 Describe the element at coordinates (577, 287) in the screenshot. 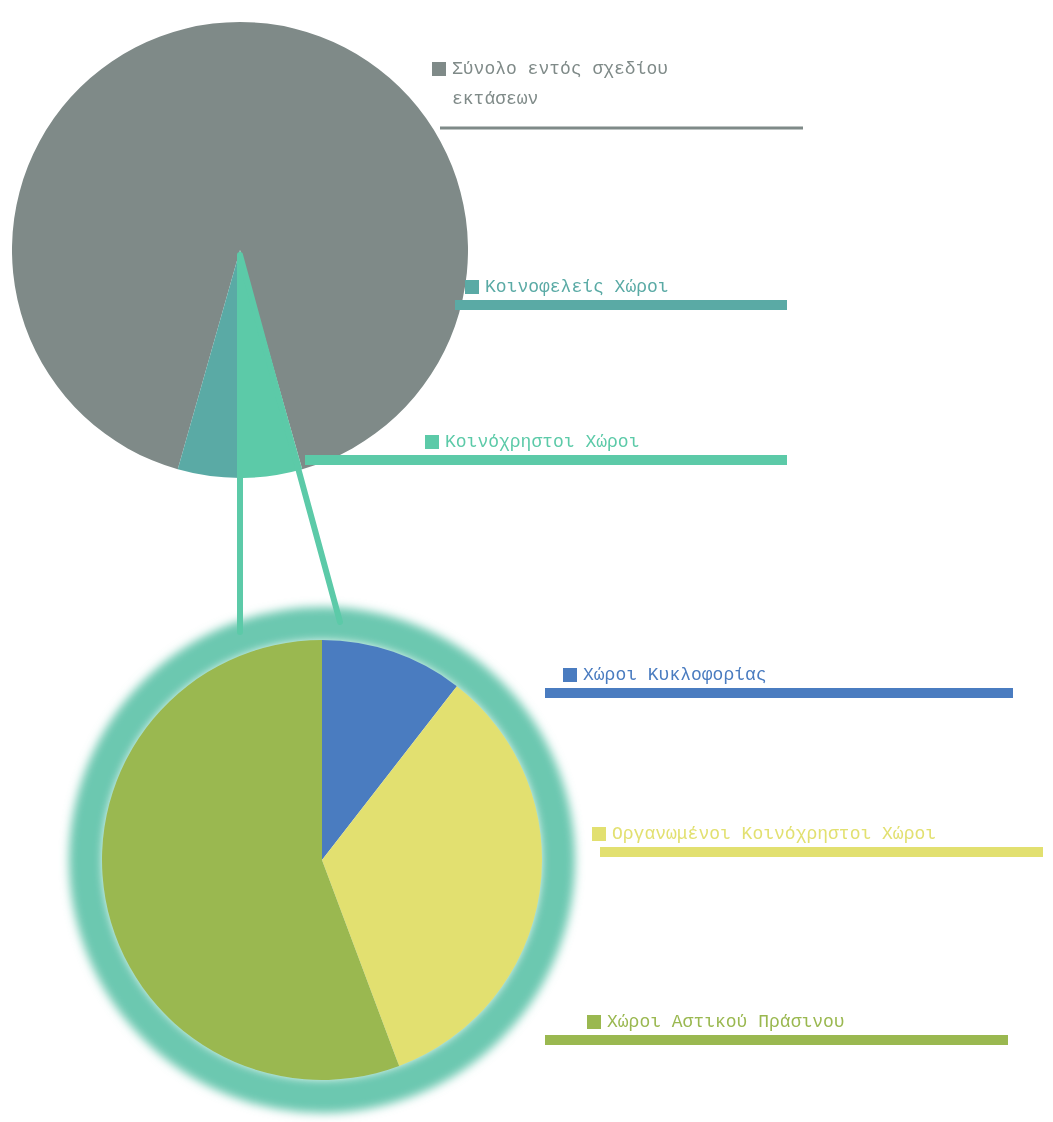

I see `legend-label: Κοινοφελείς Χώροι` at that location.